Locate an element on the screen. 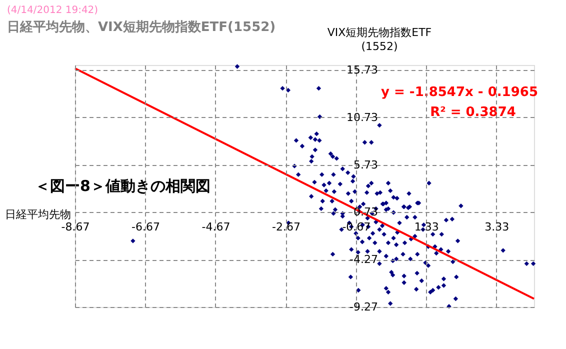 The width and height of the screenshot is (566, 349). y-tick-label: 10.73 is located at coordinates (362, 117).